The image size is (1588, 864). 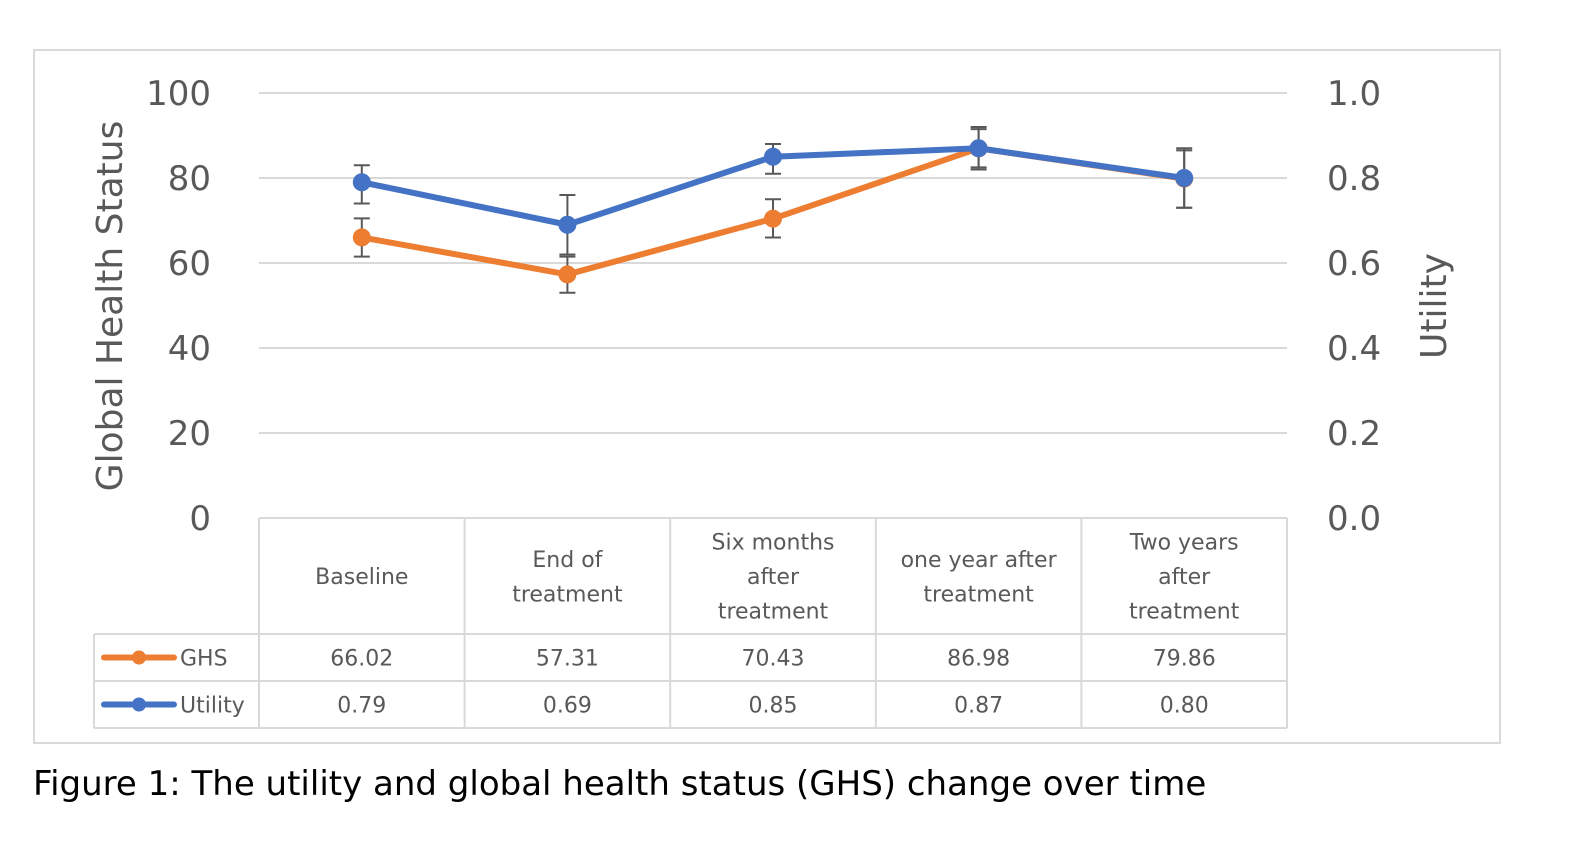 I want to click on category-label: one year after treatment, so click(x=979, y=578).